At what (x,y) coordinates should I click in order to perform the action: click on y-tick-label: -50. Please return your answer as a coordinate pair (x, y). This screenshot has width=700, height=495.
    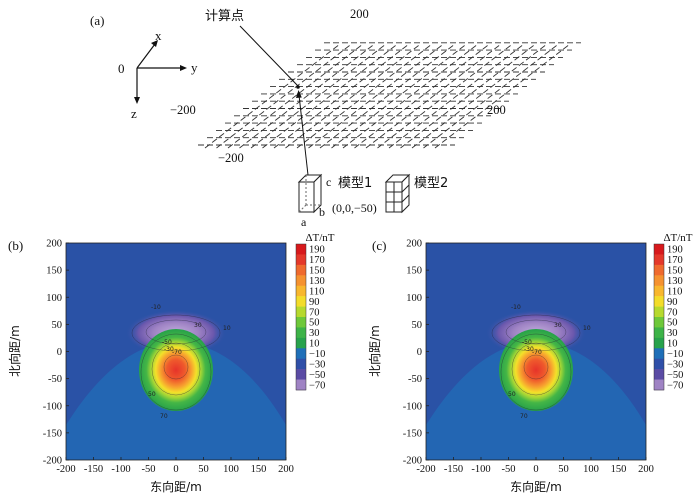
    Looking at the image, I should click on (55, 379).